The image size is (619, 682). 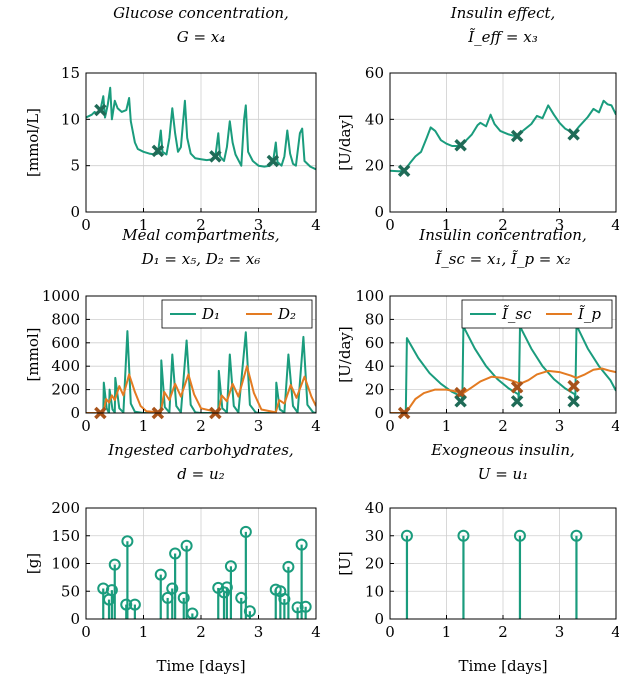 I want to click on title-line: Insulin effect,, so click(x=503, y=13).